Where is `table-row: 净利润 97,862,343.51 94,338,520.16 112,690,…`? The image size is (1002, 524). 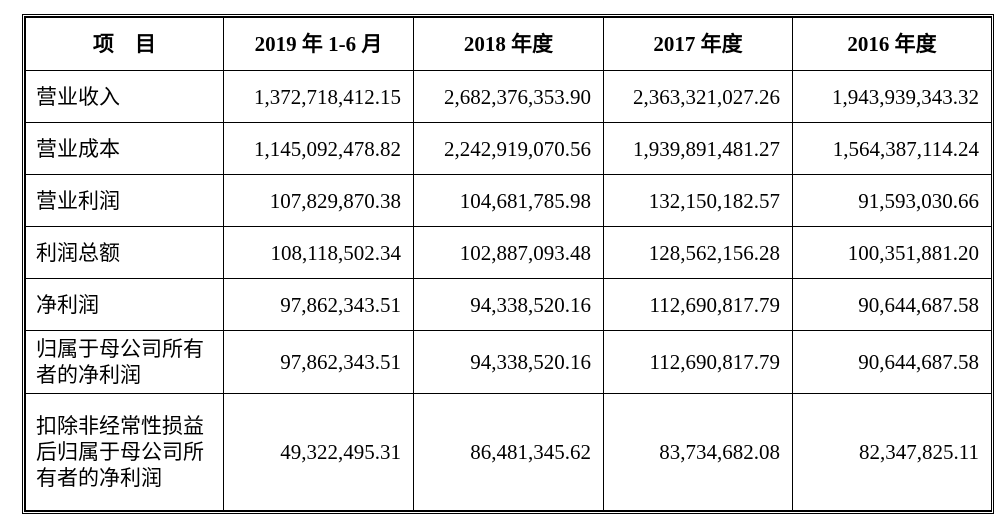 table-row: 净利润 97,862,343.51 94,338,520.16 112,690,… is located at coordinates (508, 304).